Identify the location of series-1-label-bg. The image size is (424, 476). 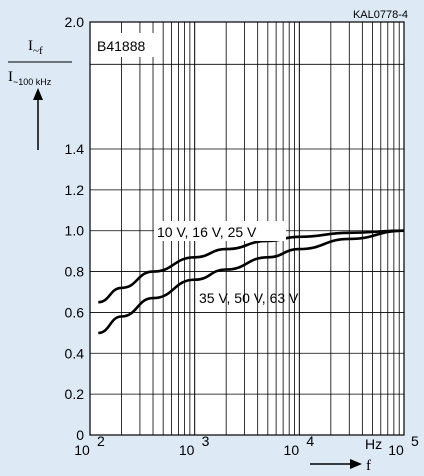
(220, 231).